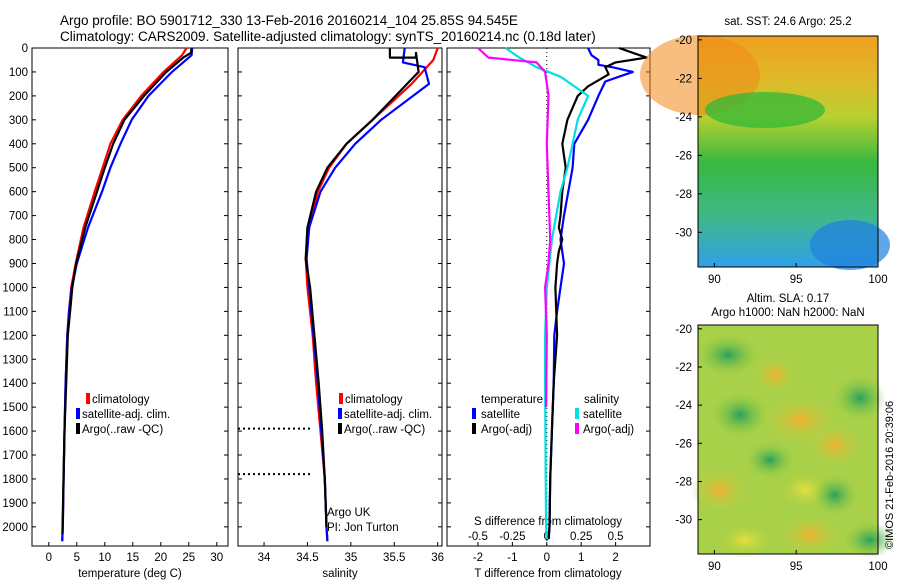  What do you see at coordinates (788, 151) in the screenshot?
I see `sst-map-axes` at bounding box center [788, 151].